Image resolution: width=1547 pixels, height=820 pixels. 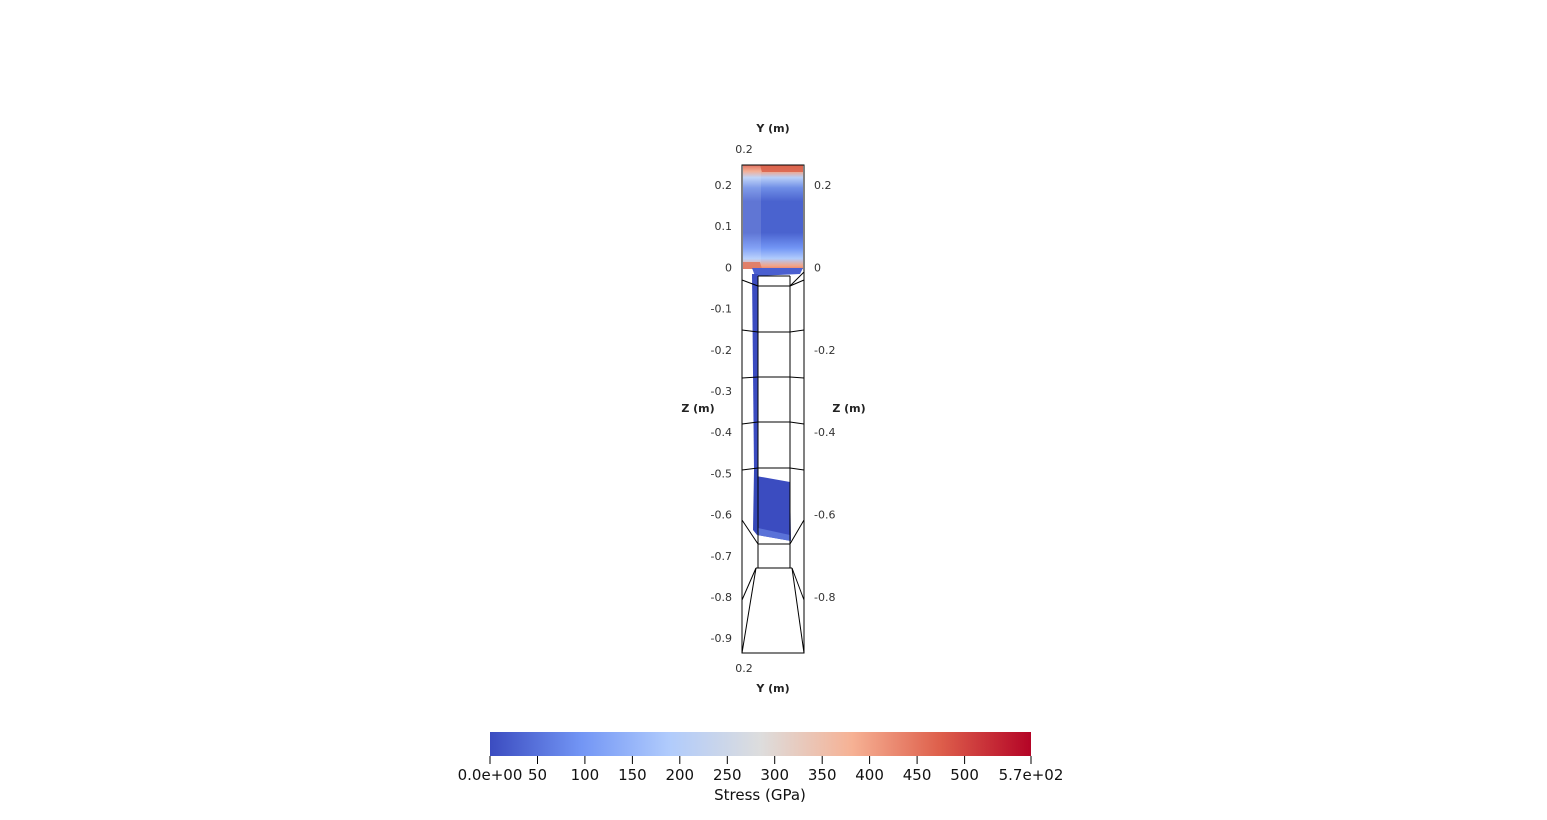 I want to click on right-axis-title: Z (m), so click(x=848, y=408).